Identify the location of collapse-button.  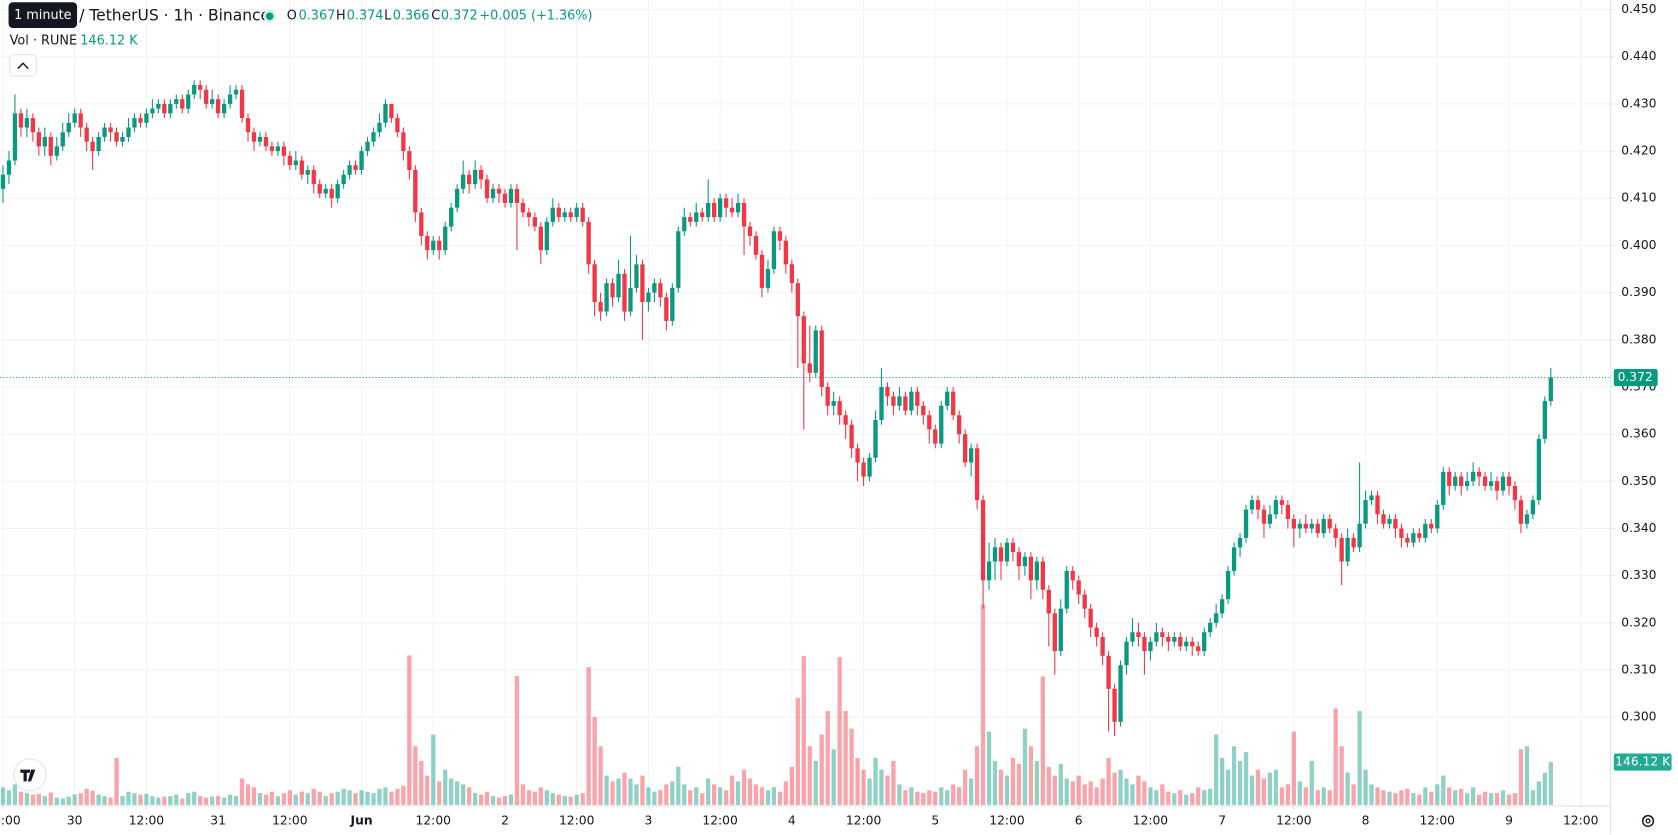
(23, 65).